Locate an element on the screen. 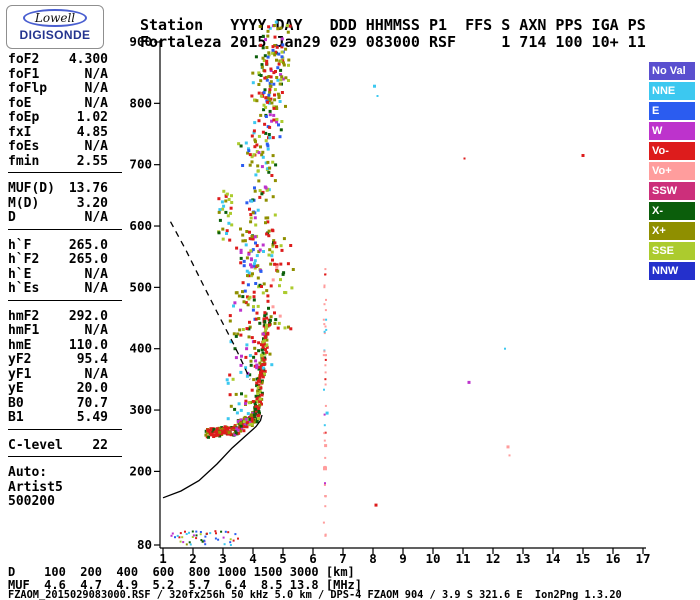  param-label: foE is located at coordinates (20, 103).